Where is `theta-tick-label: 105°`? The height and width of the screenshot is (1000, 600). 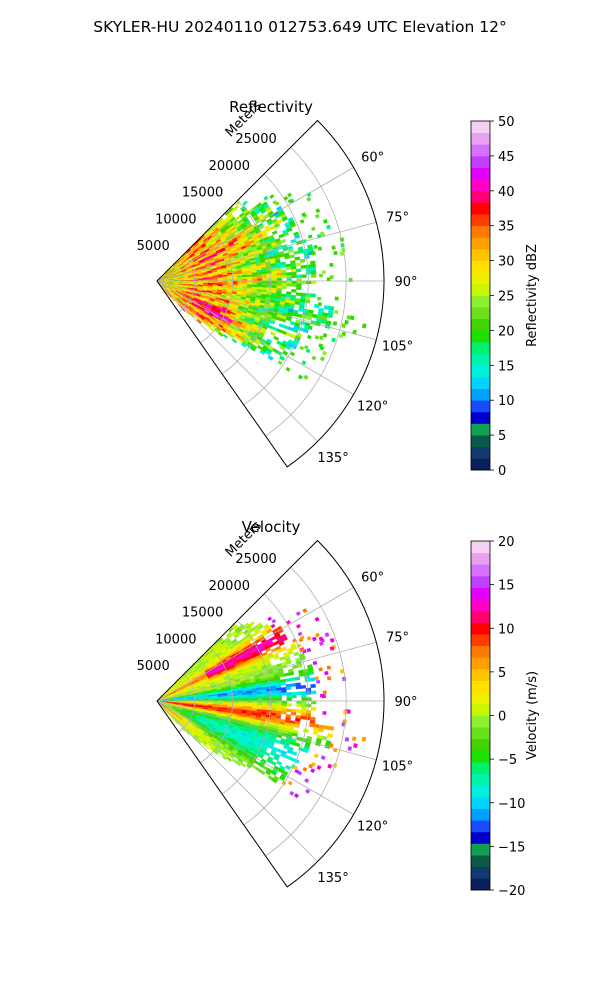 theta-tick-label: 105° is located at coordinates (397, 346).